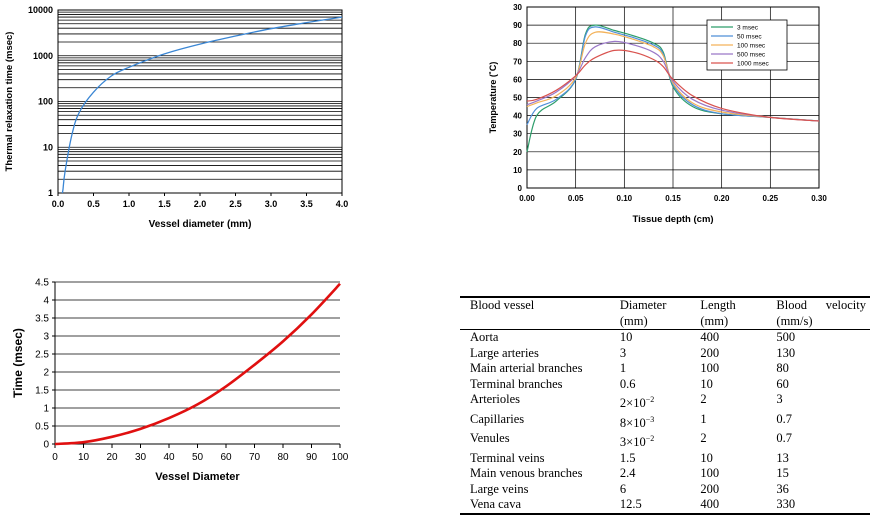 The height and width of the screenshot is (517, 873). Describe the element at coordinates (42, 427) in the screenshot. I see `y-tick-label: 0.5` at that location.